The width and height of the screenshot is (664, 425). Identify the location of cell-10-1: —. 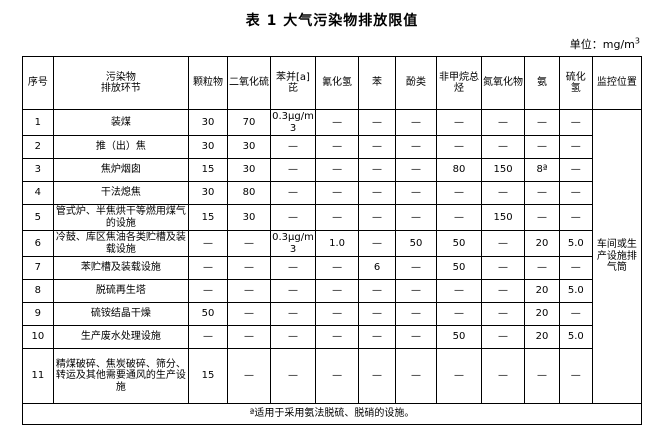
(248, 376).